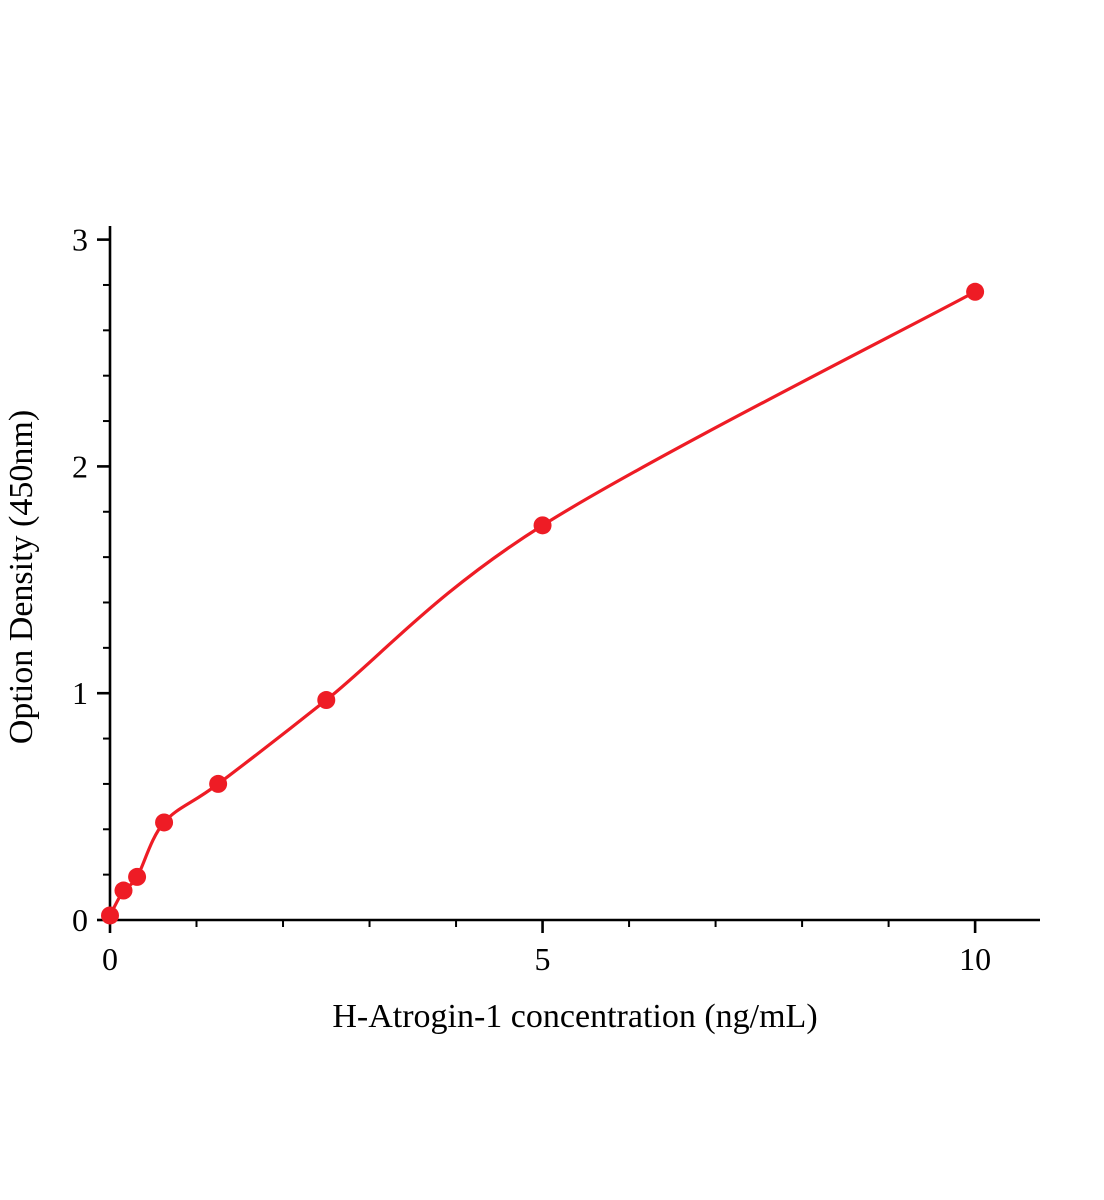 The width and height of the screenshot is (1104, 1200). I want to click on x-tick-label: 0, so click(110, 959).